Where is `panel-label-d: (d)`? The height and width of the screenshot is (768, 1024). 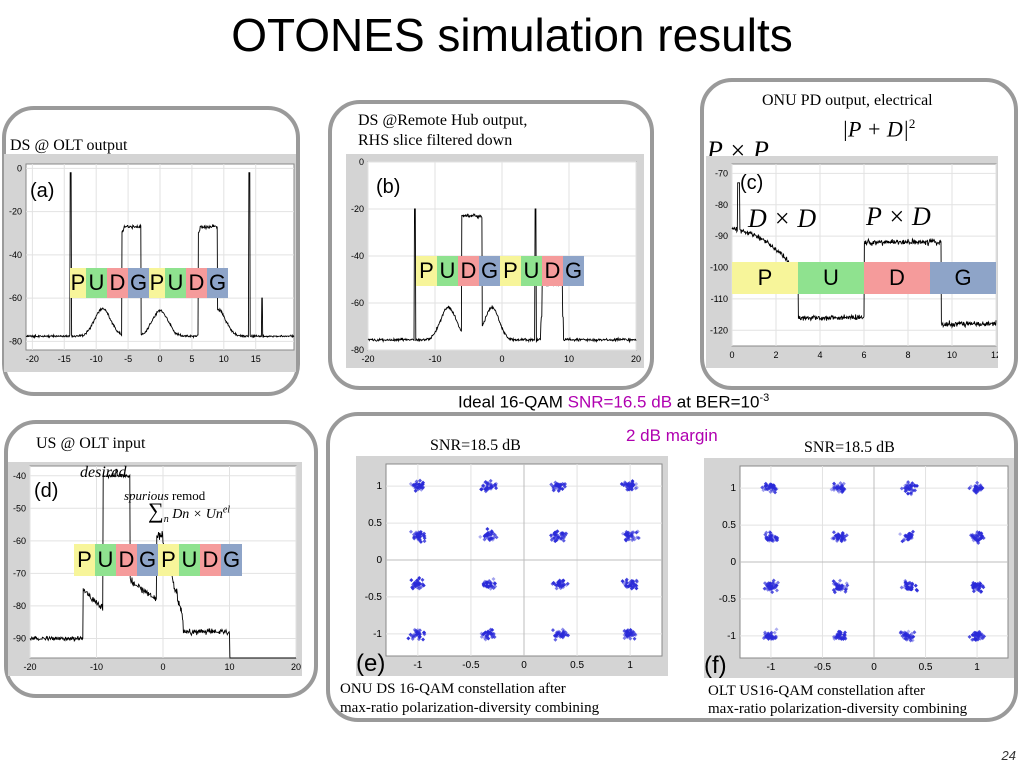 panel-label-d: (d) is located at coordinates (46, 491).